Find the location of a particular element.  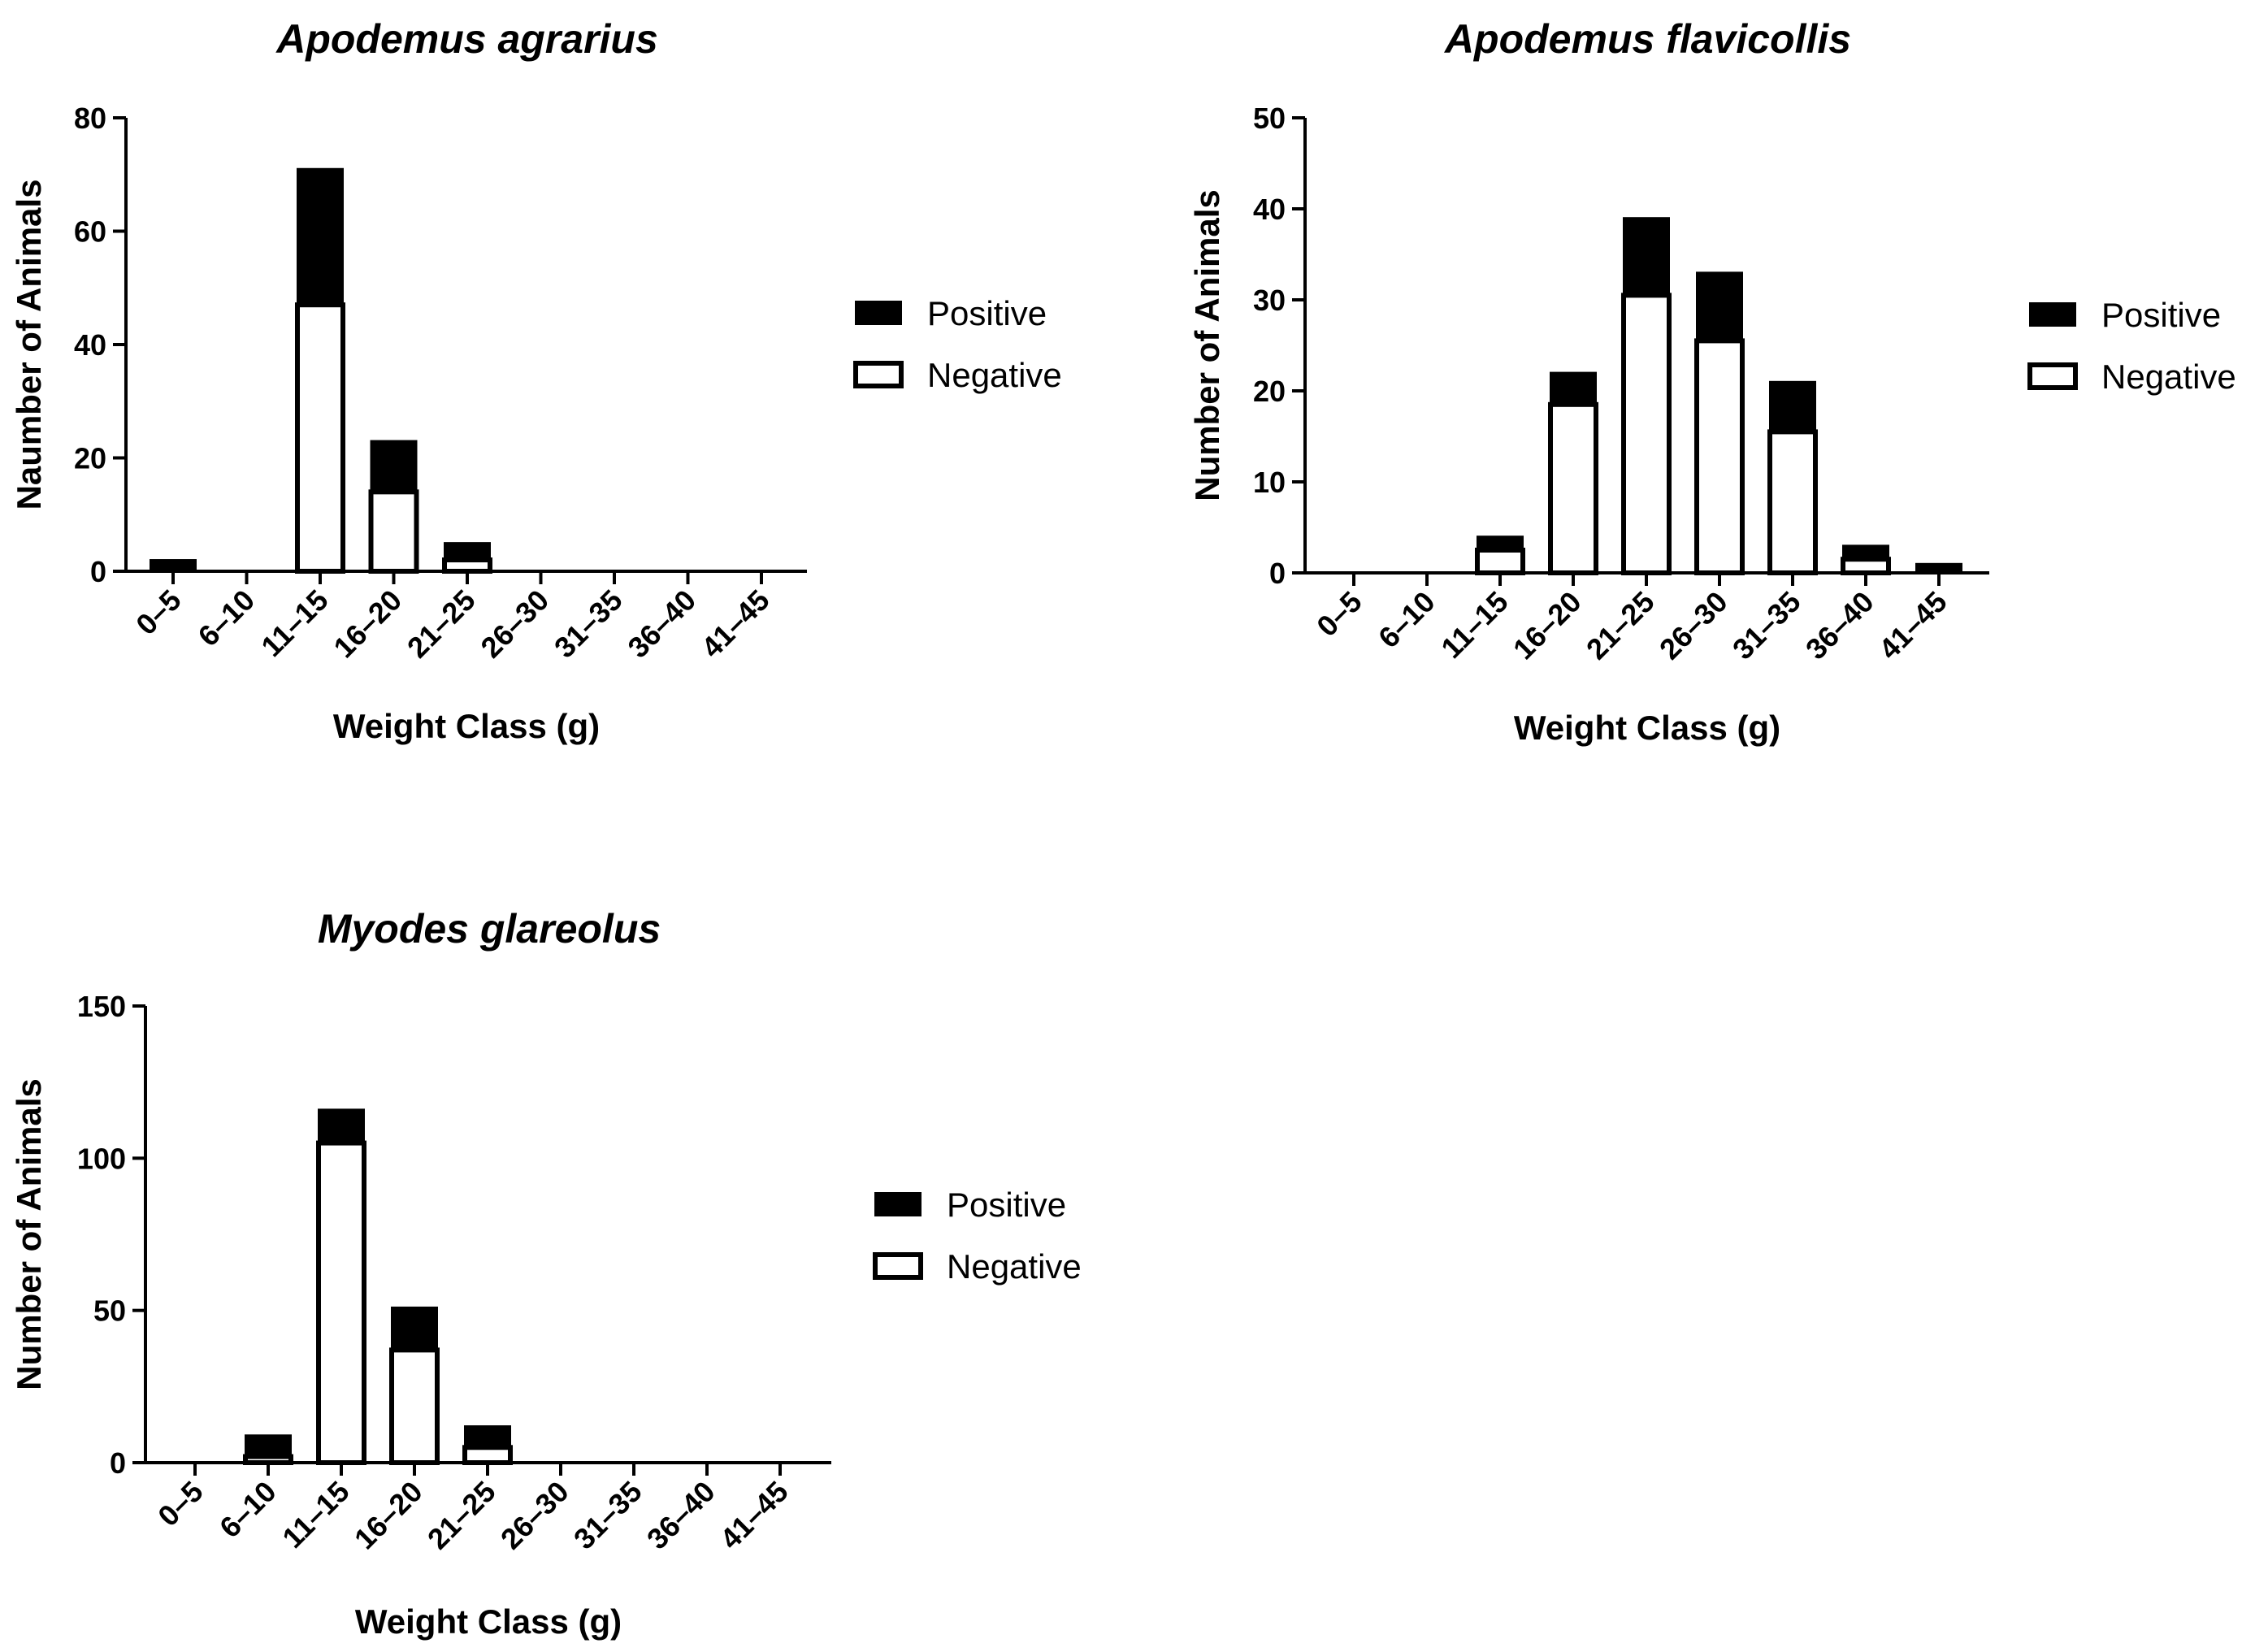

chart-title: Myodes glareolus is located at coordinates (489, 929).